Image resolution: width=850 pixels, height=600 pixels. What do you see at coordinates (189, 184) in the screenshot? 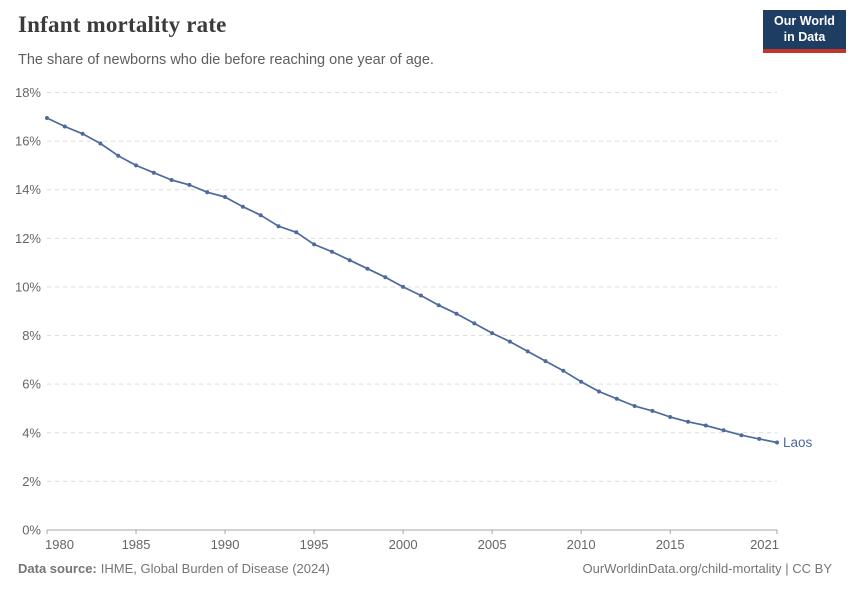
I see `laos-point-1988` at bounding box center [189, 184].